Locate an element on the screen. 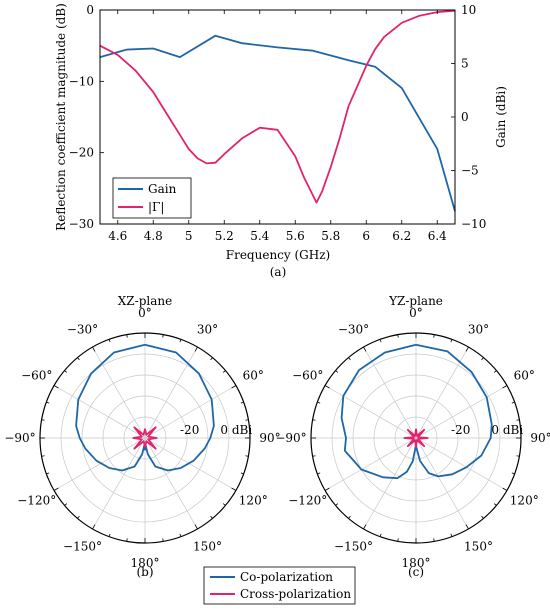 The width and height of the screenshot is (550, 609). left-y-tick-label: 0 is located at coordinates (90, 10).